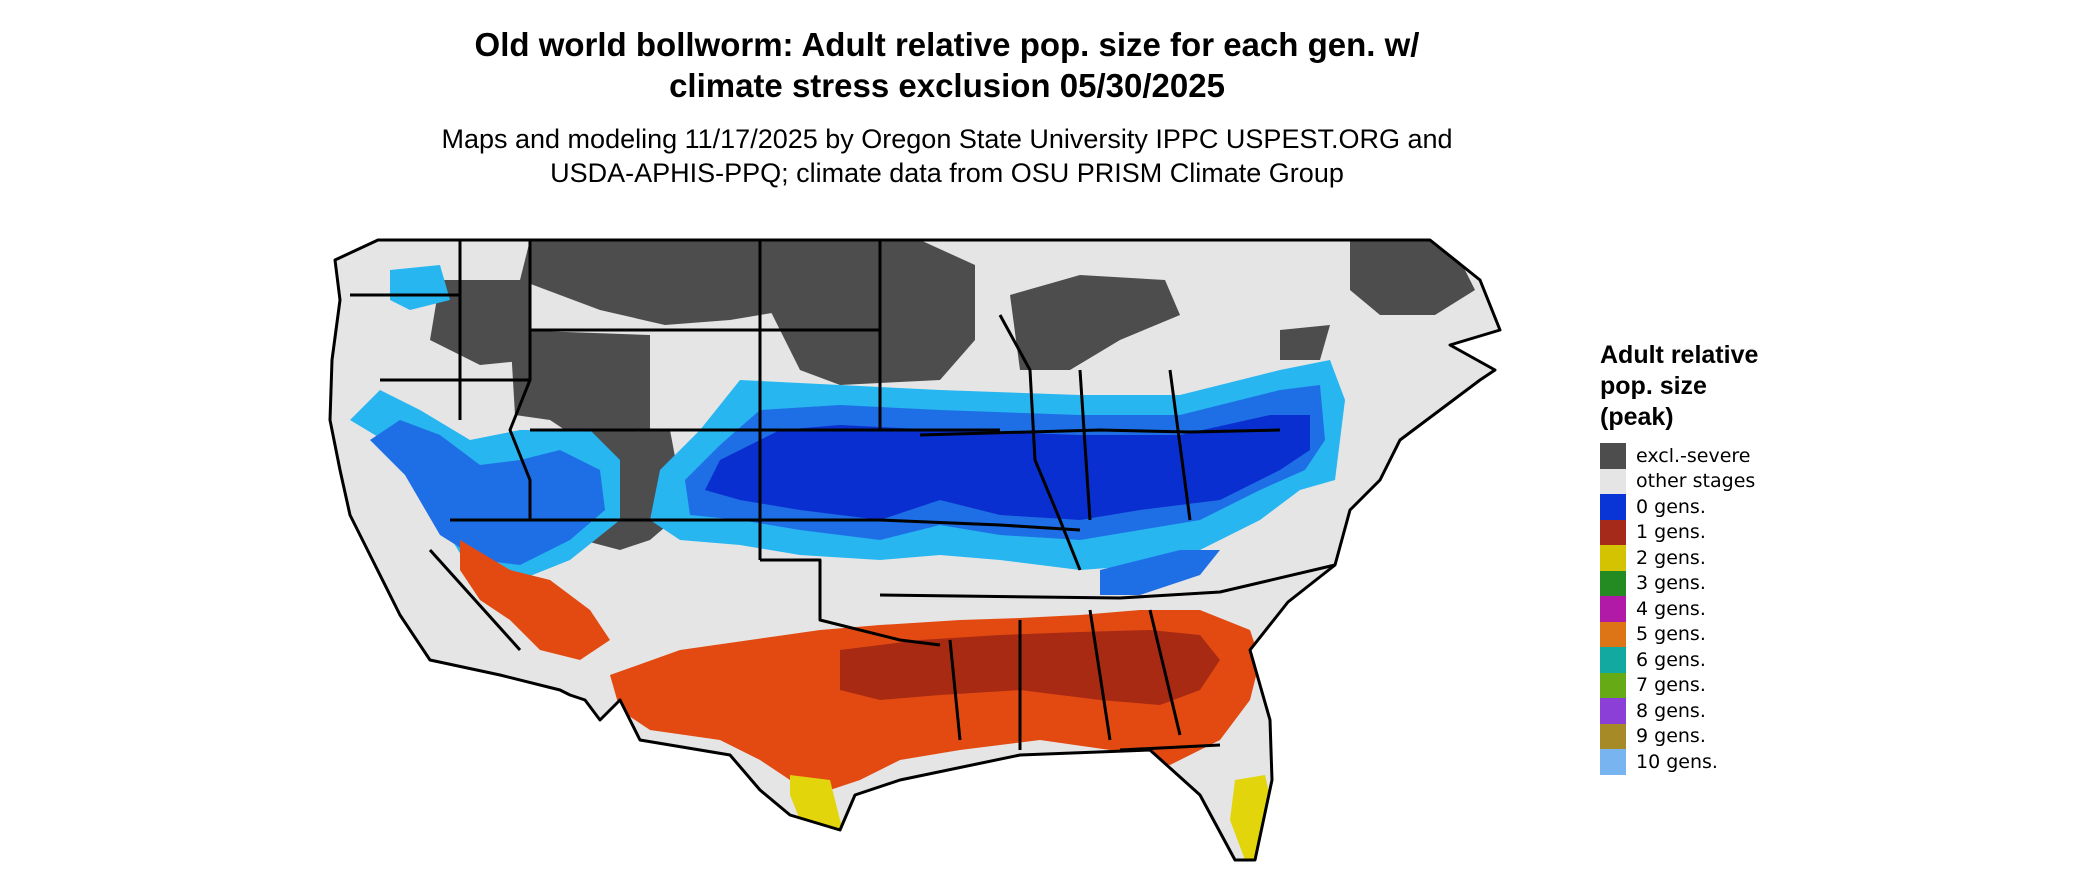 This screenshot has height=892, width=2100. I want to click on blue-southeast-tail, so click(1160, 572).